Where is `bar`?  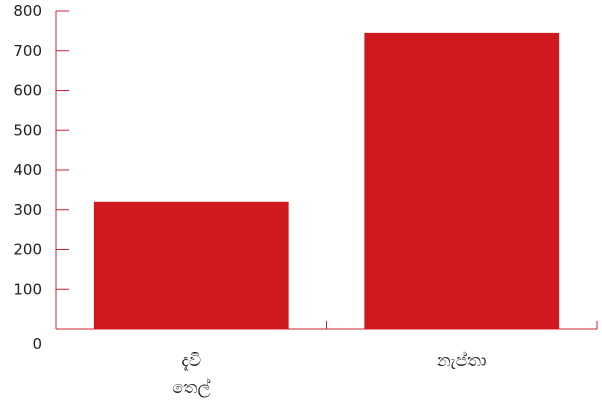 bar is located at coordinates (191, 265).